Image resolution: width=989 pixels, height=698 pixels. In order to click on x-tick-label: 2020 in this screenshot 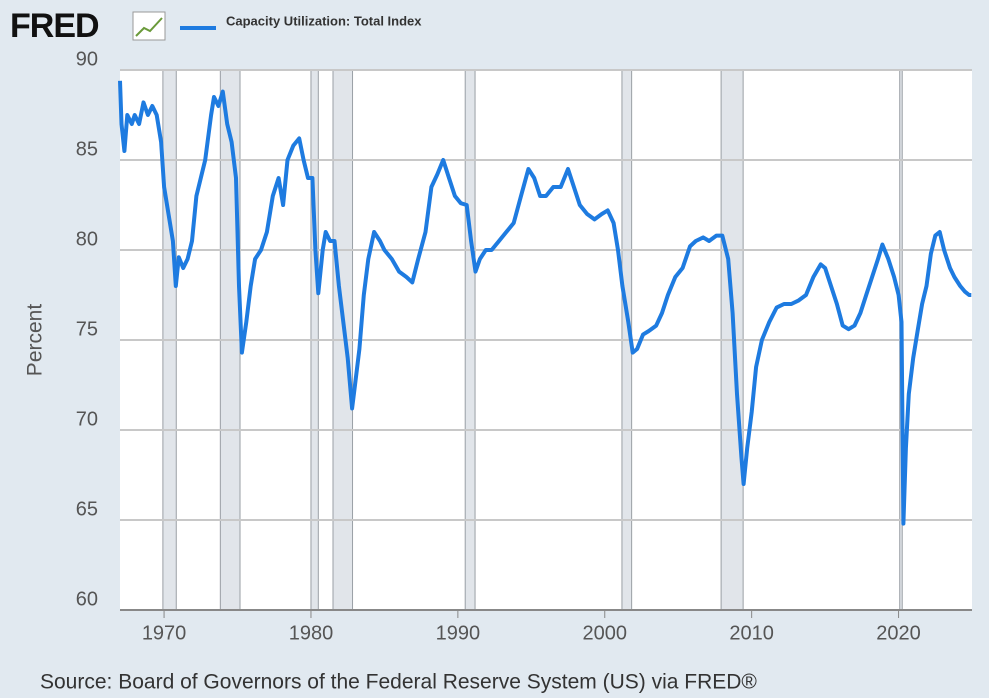, I will do `click(898, 633)`.